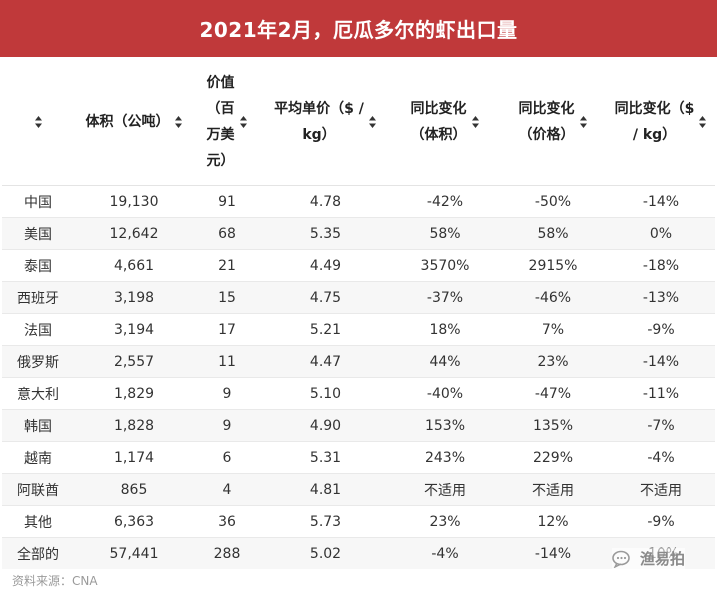 The image size is (717, 592). I want to click on table-cell-country: 意大利, so click(38, 393).